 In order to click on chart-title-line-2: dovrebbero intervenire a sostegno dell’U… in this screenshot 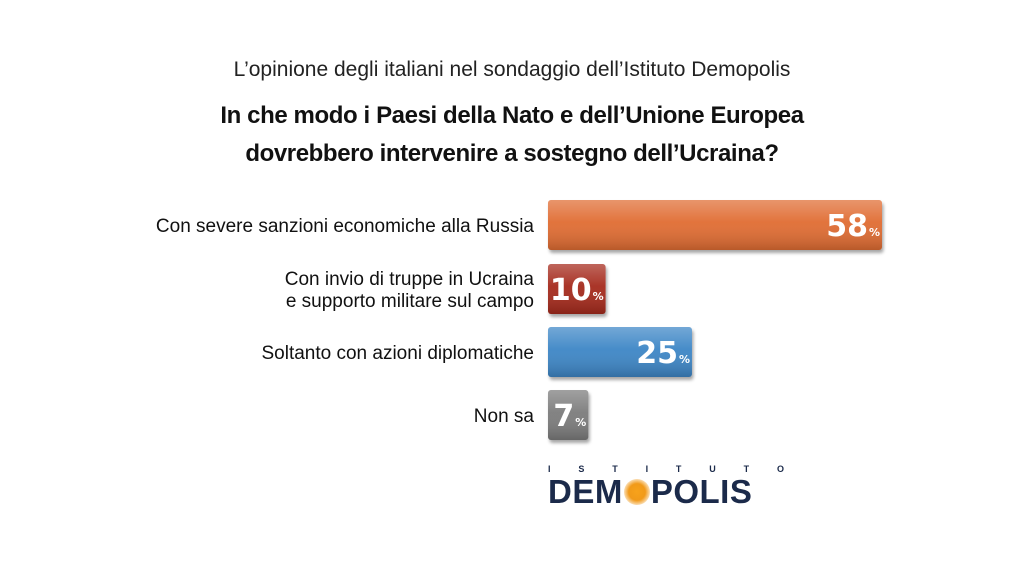, I will do `click(512, 153)`.